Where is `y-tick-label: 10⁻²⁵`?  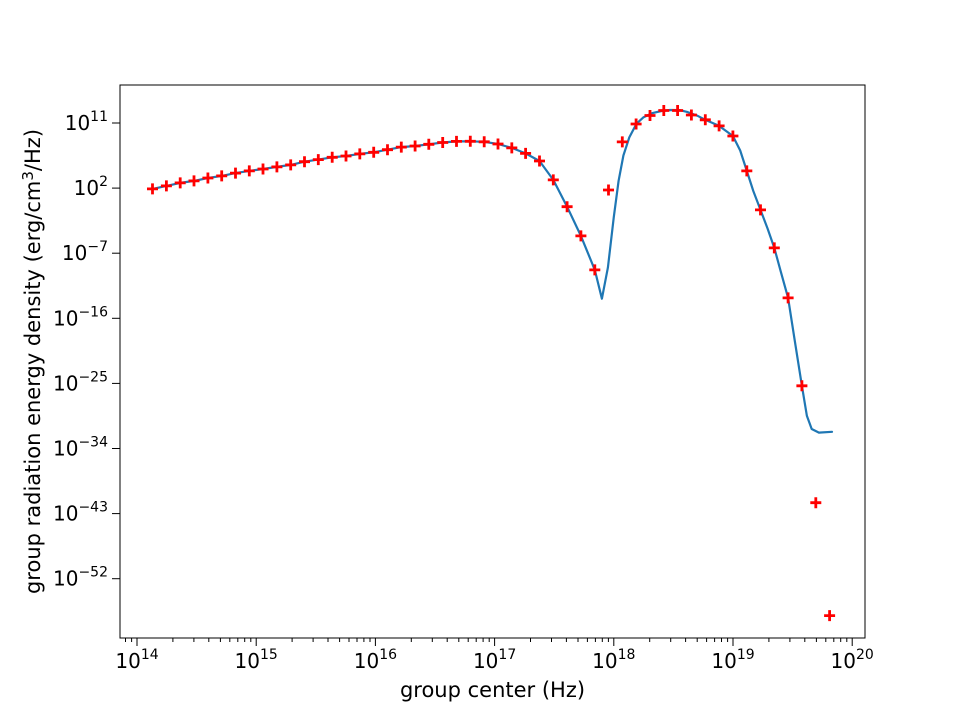 y-tick-label: 10⁻²⁵ is located at coordinates (80, 382).